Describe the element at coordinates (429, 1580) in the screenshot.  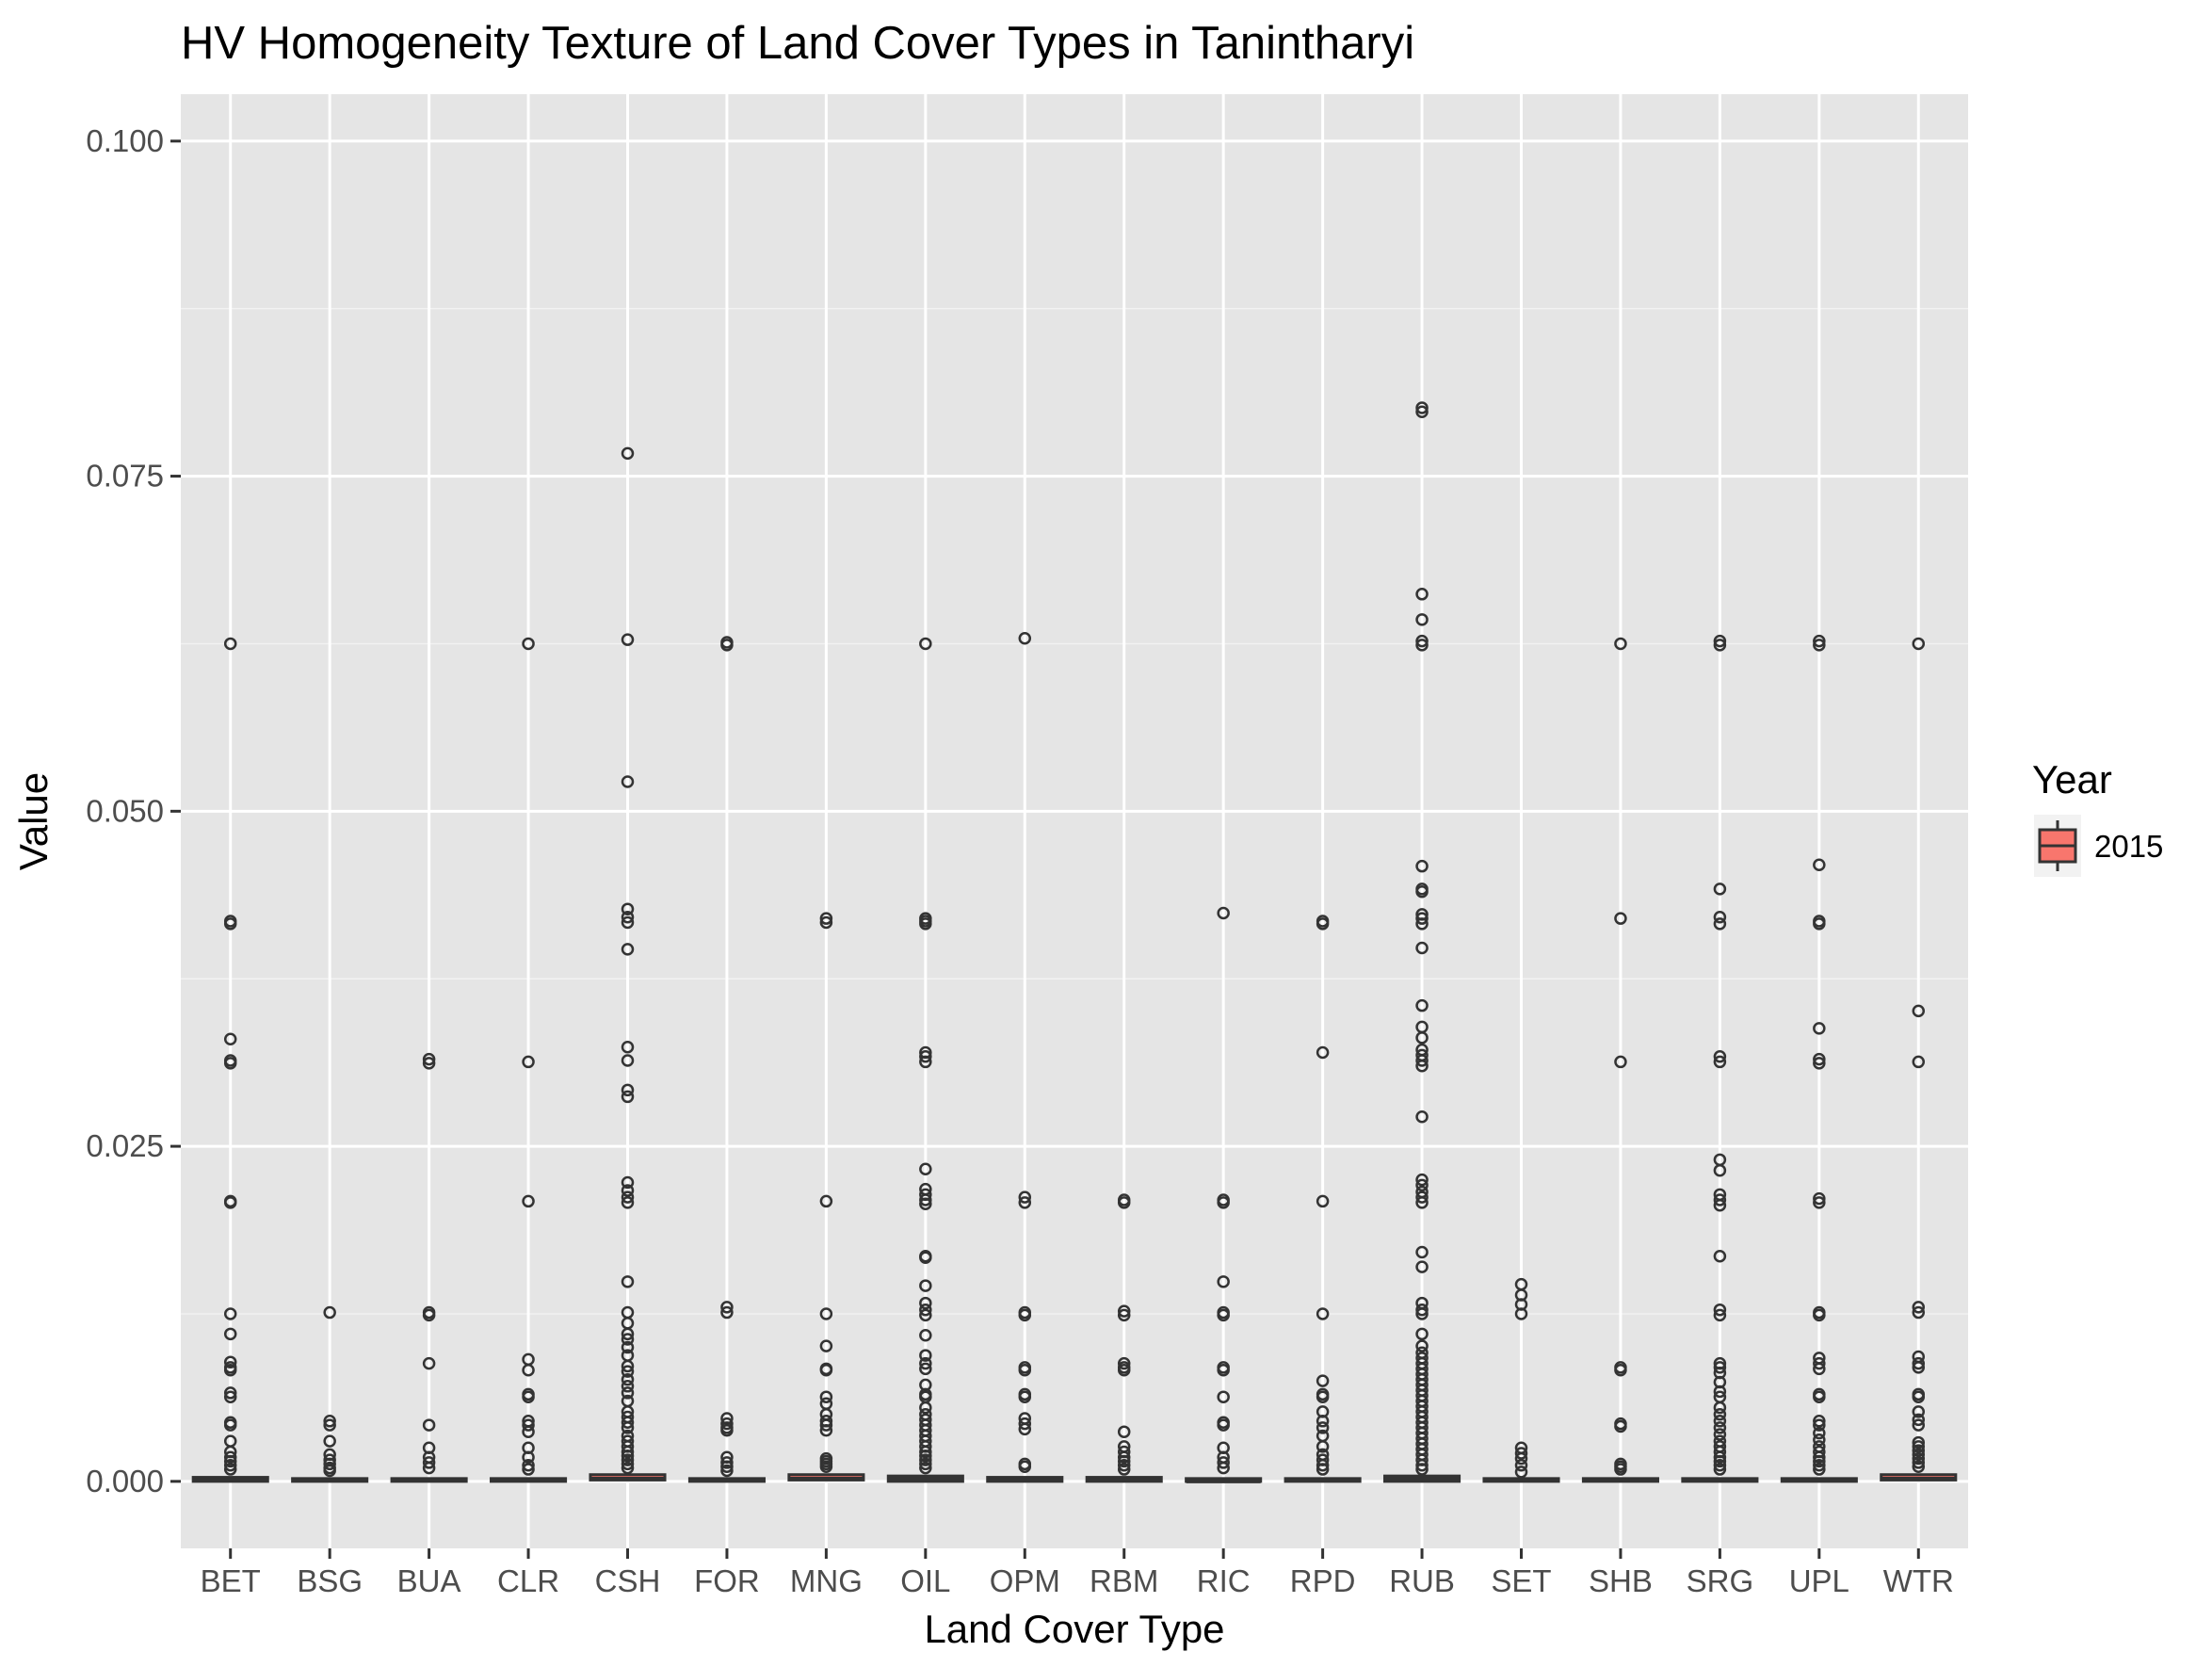
I see `x-tick-label-bua: BUA` at that location.